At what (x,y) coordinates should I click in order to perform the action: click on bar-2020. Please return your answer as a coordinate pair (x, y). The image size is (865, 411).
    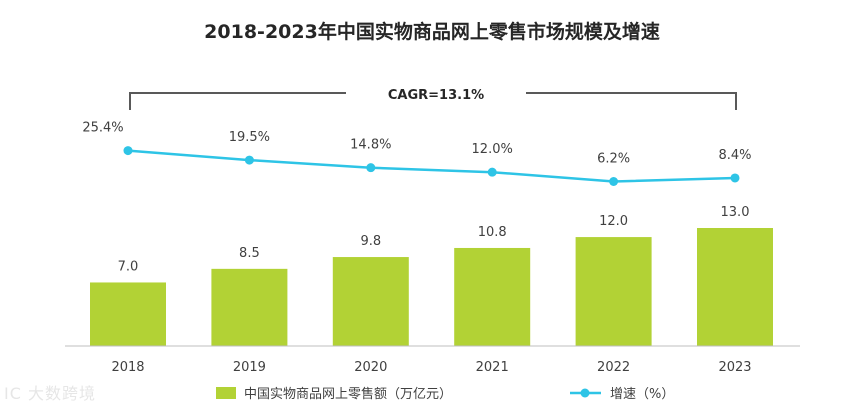
    Looking at the image, I should click on (370, 301).